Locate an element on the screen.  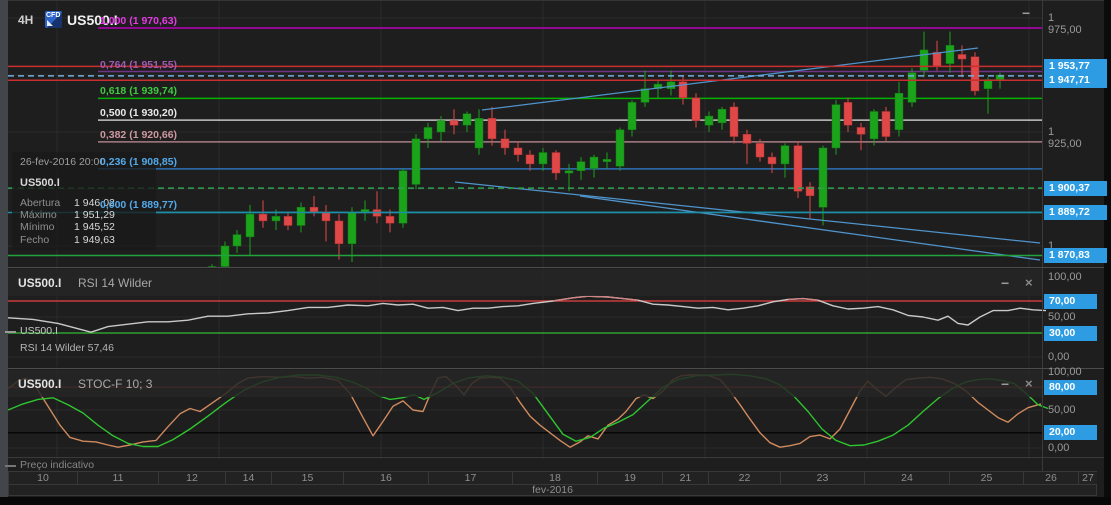
date-cell: 23 is located at coordinates (822, 478).